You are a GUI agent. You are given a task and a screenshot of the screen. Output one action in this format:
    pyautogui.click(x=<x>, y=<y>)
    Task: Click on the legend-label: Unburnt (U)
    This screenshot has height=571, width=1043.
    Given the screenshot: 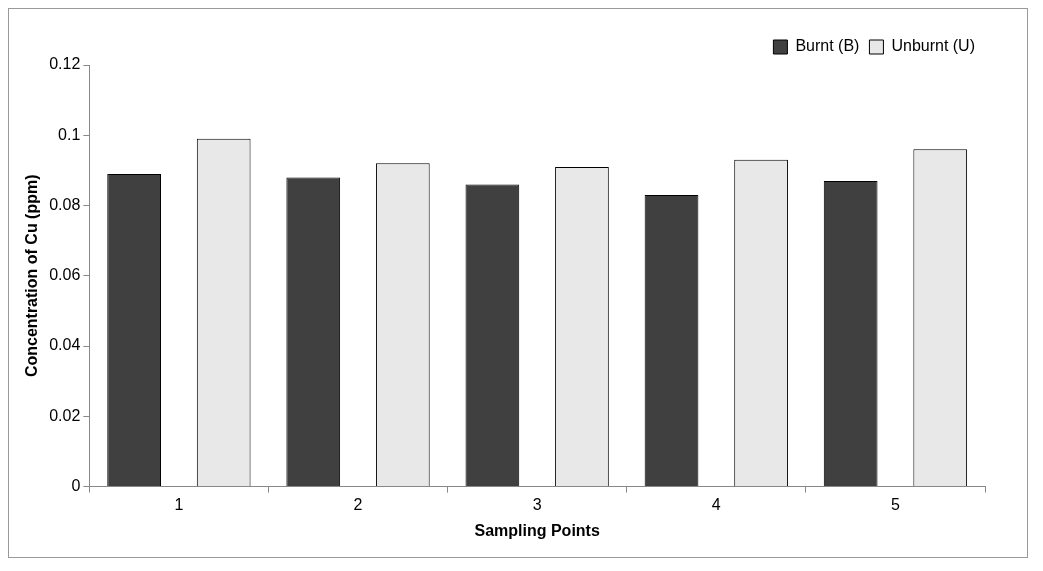 What is the action you would take?
    pyautogui.click(x=933, y=46)
    